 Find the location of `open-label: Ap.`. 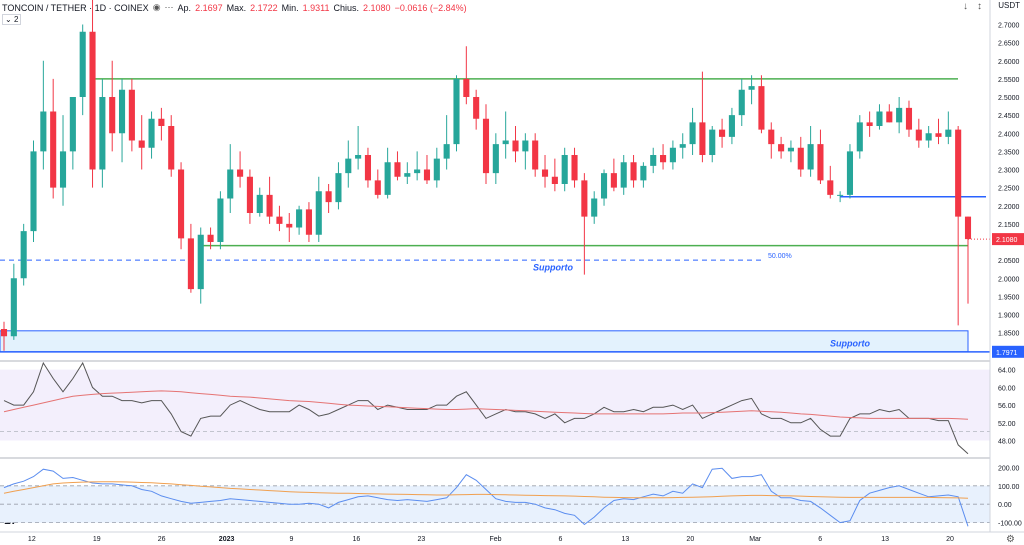

open-label: Ap. is located at coordinates (184, 7).